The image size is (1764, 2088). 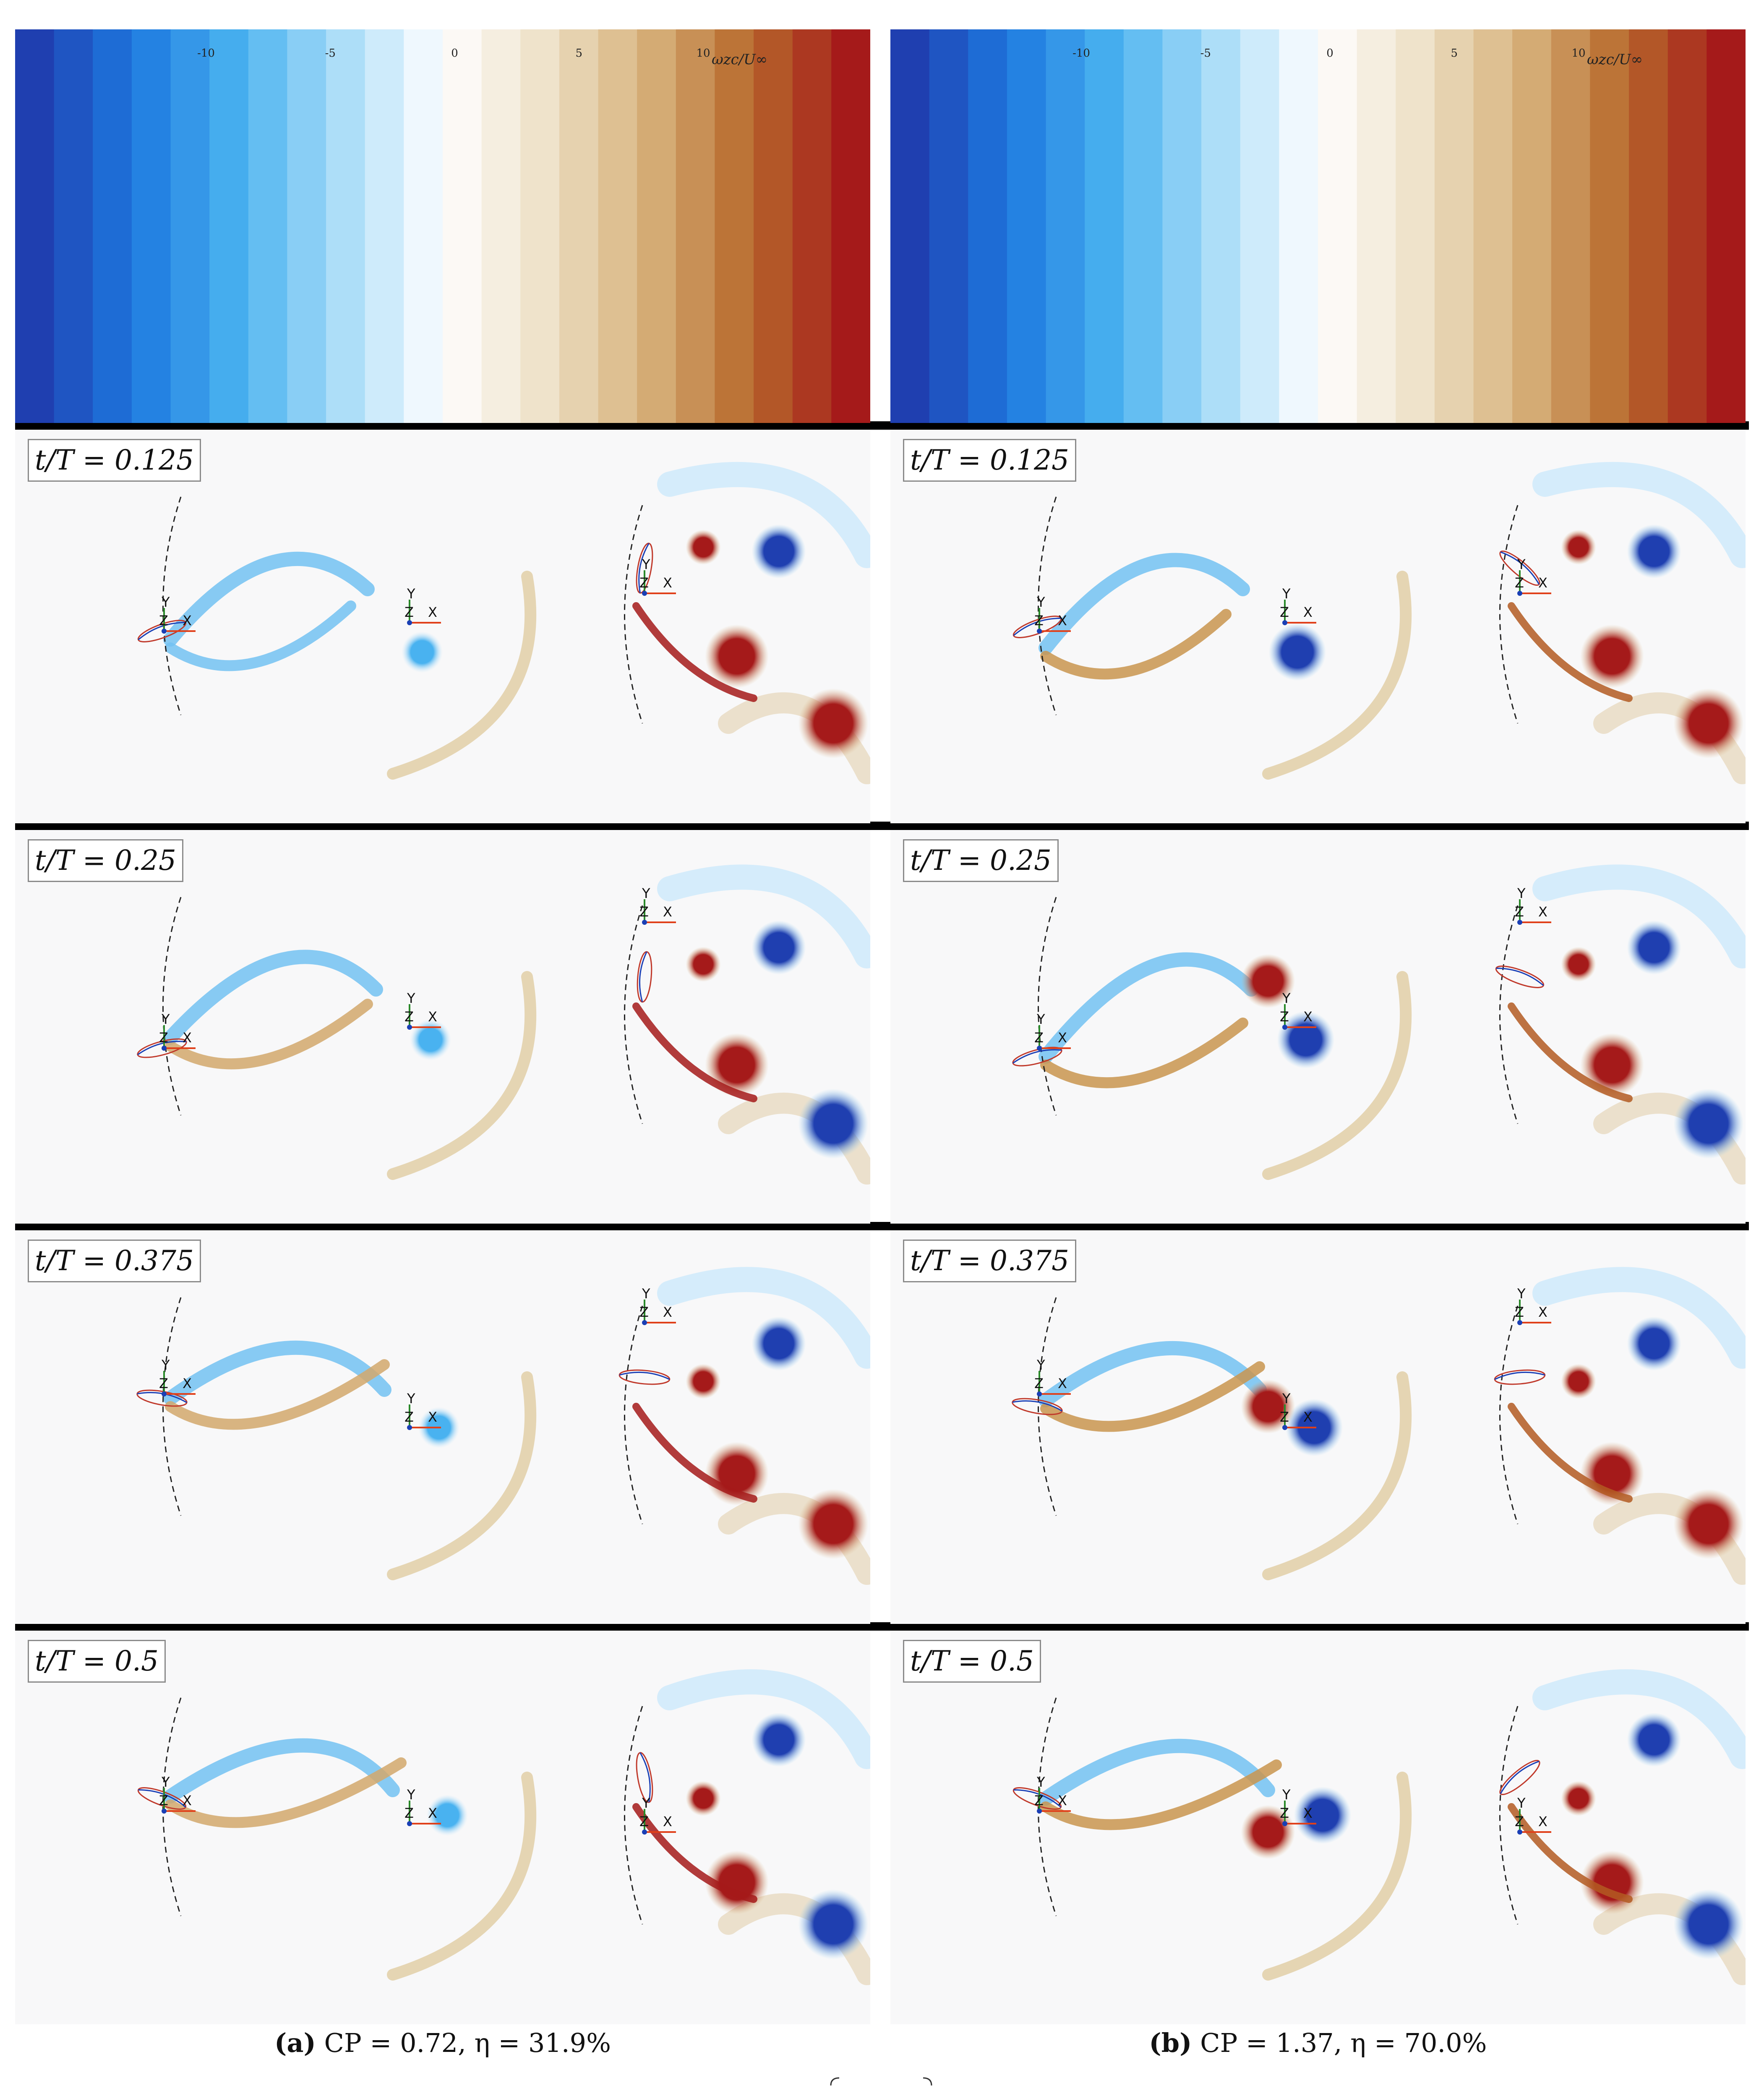 I want to click on caption-b-text: CP = 1.37, η = 70.0%, so click(x=1343, y=2043).